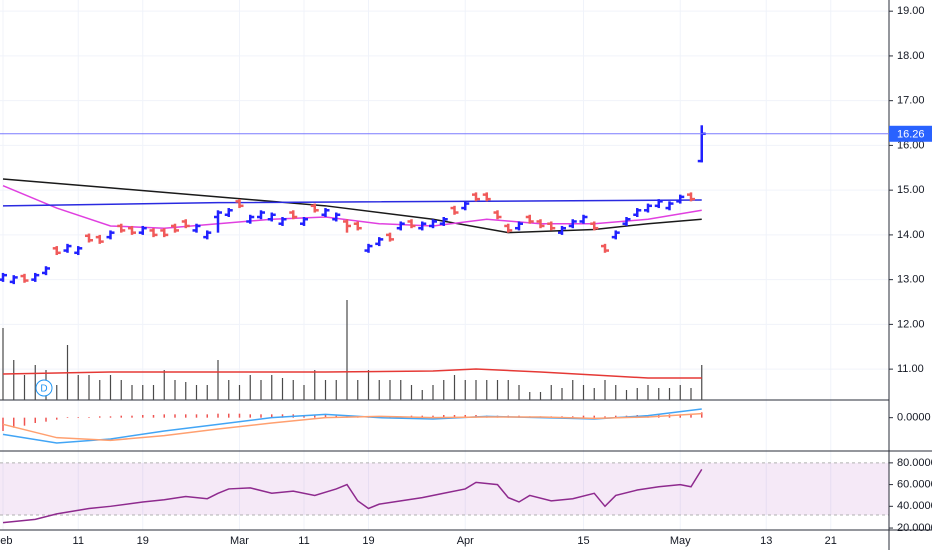 This screenshot has height=550, width=932. What do you see at coordinates (914, 484) in the screenshot?
I see `rsi-tick-label: 60.0000` at bounding box center [914, 484].